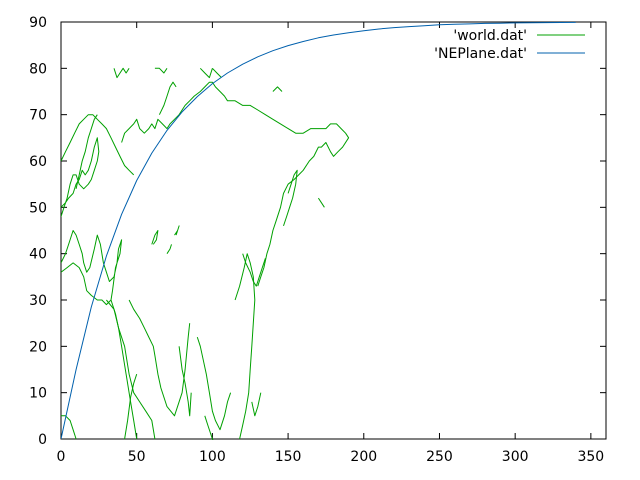 The height and width of the screenshot is (480, 640). I want to click on y-tick-label: 60, so click(38, 162).